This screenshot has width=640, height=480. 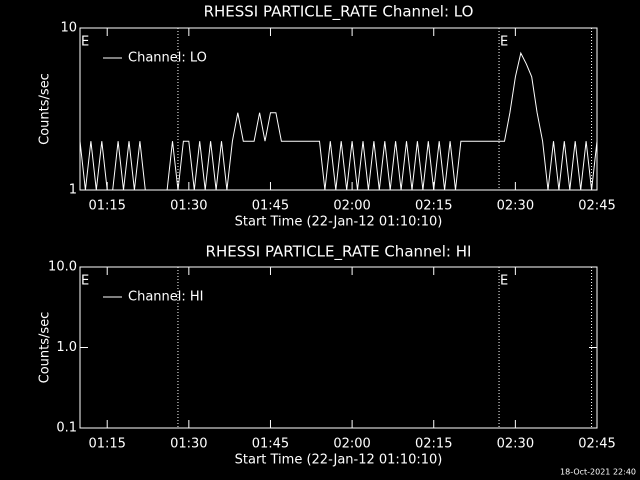 I want to click on legend-label: Channel: HI, so click(x=166, y=297).